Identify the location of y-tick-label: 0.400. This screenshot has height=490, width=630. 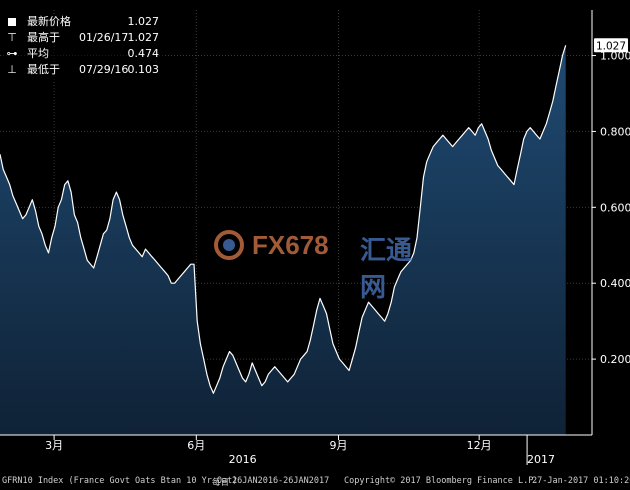
(615, 283).